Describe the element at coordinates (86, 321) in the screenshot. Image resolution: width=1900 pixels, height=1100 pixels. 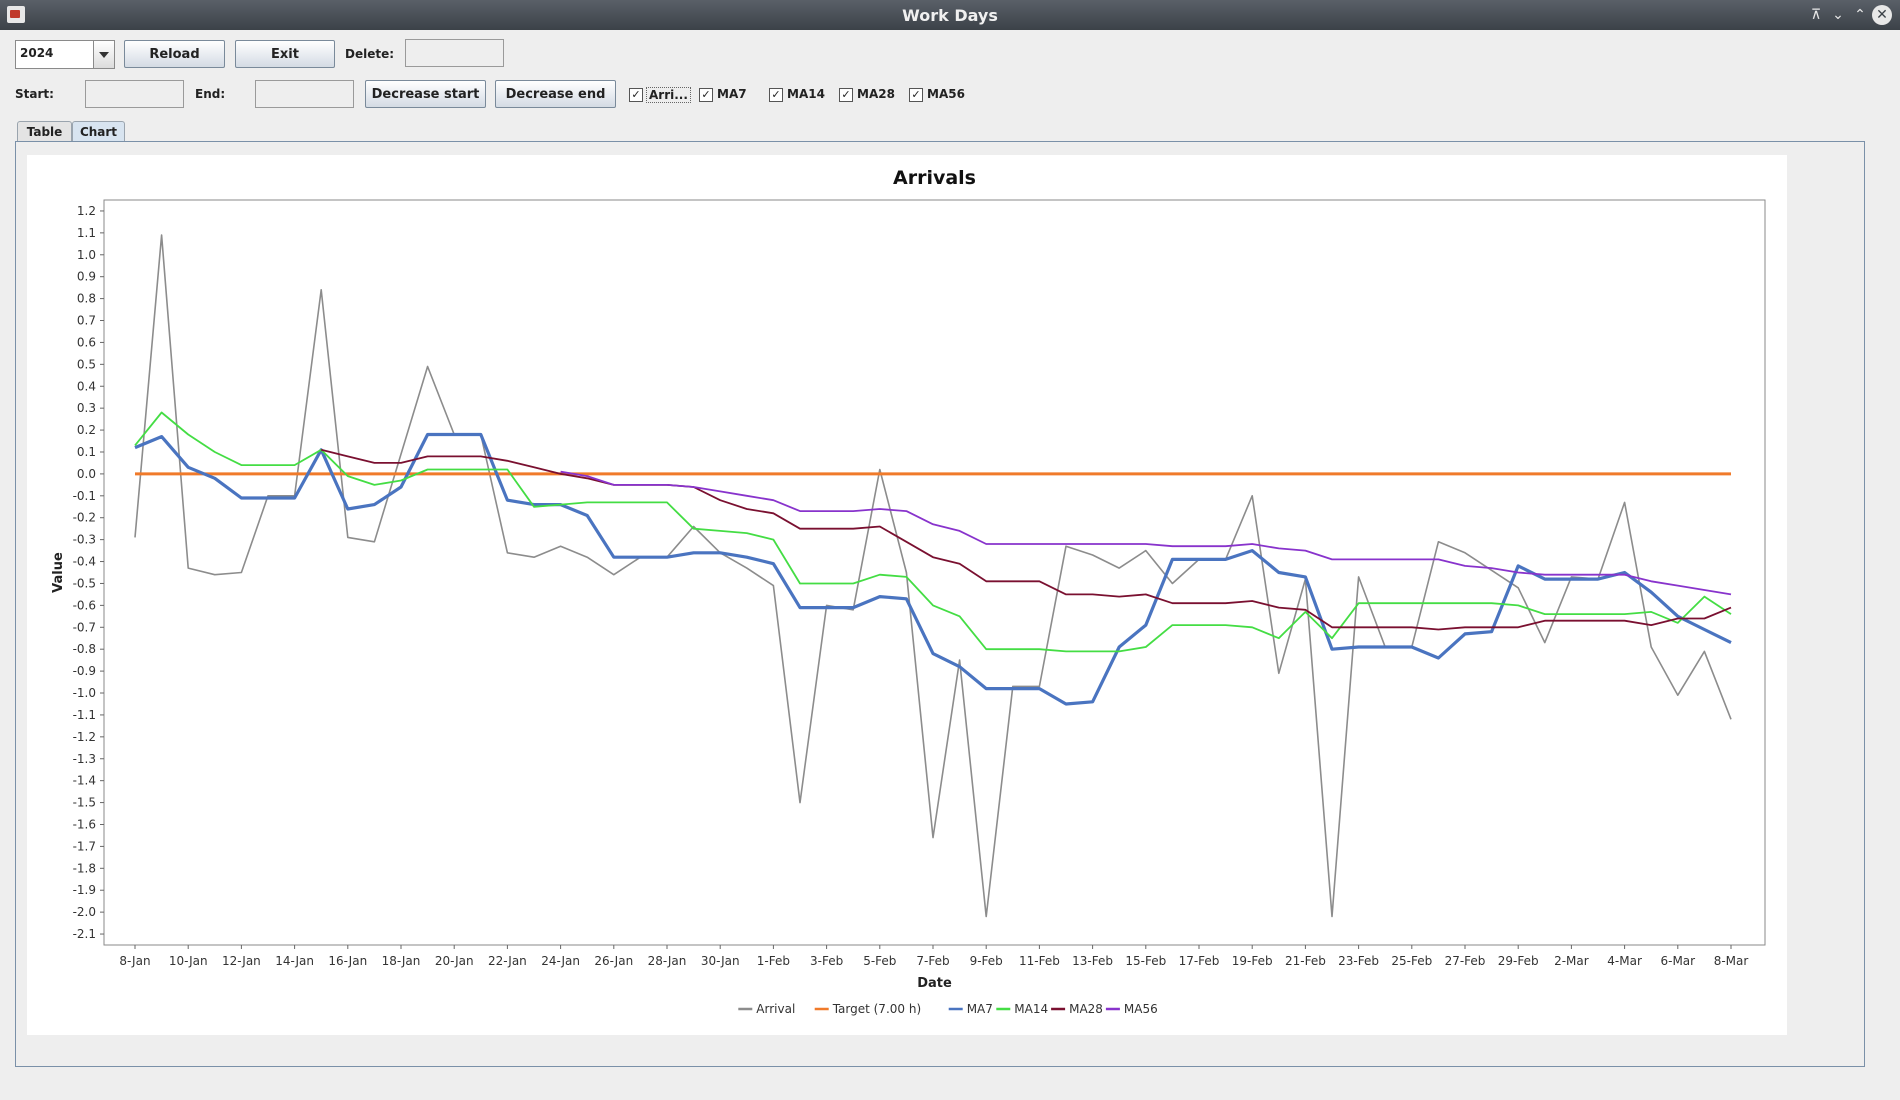
I see `y-tick-label: 0.7` at that location.